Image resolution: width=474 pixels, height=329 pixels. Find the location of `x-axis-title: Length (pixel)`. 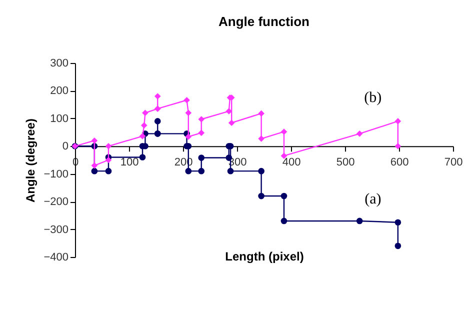

x-axis-title: Length (pixel) is located at coordinates (264, 257).